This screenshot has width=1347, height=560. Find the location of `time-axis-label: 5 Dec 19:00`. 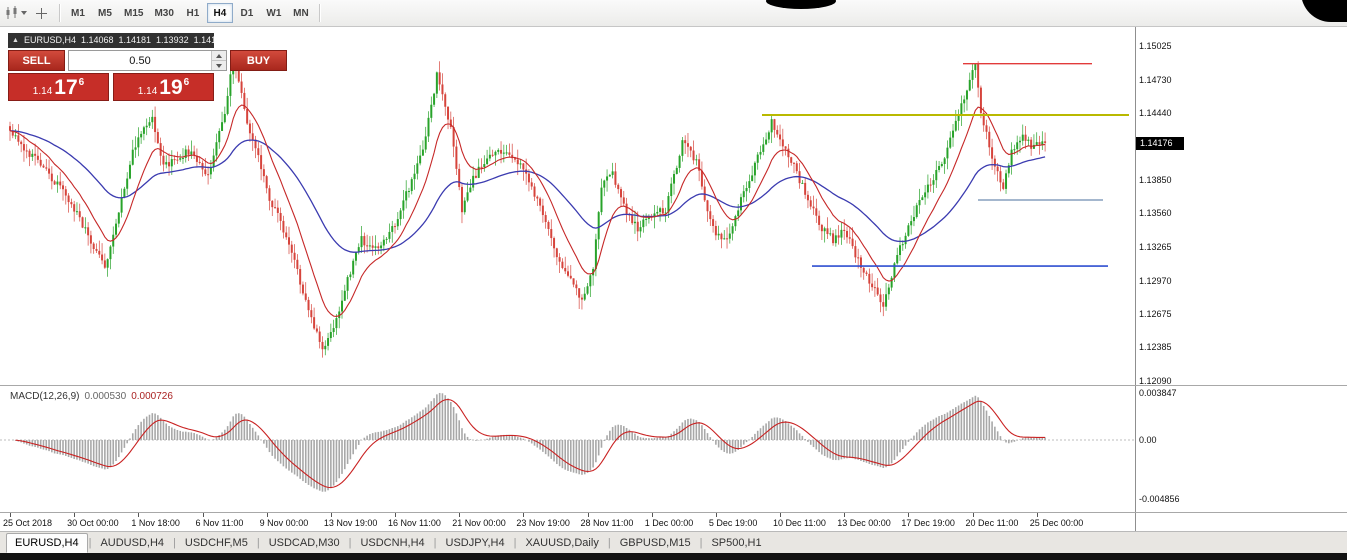

time-axis-label: 5 Dec 19:00 is located at coordinates (733, 523).